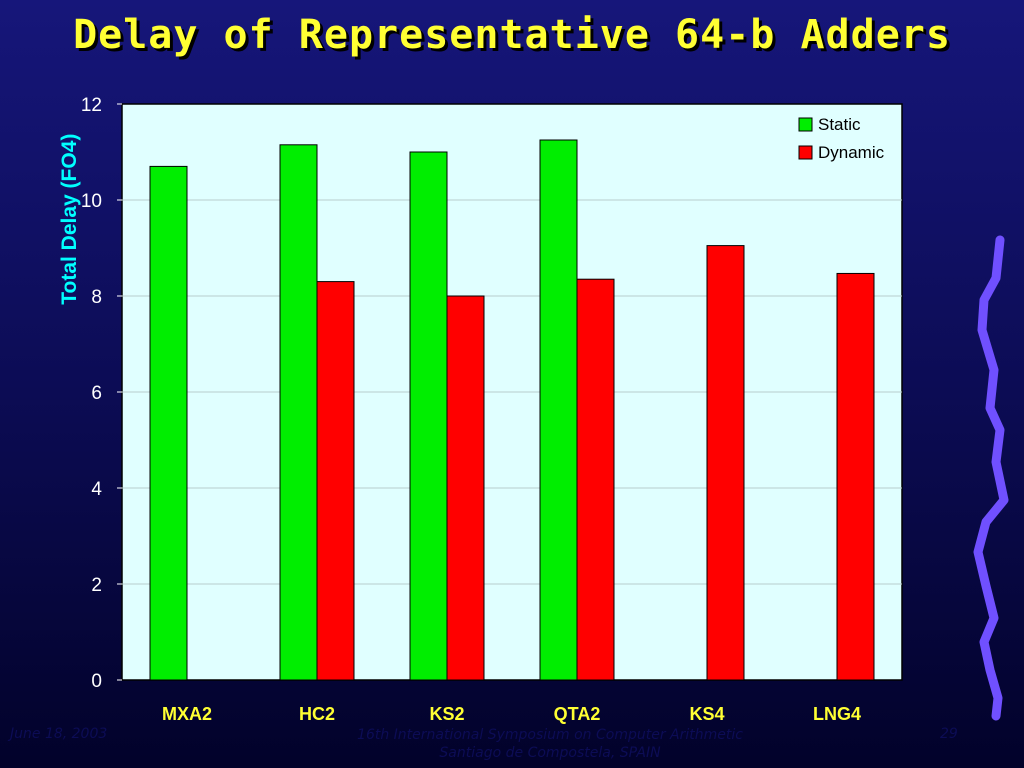 The width and height of the screenshot is (1024, 768). What do you see at coordinates (187, 714) in the screenshot?
I see `x-tick-label-mxa2: MXA2` at bounding box center [187, 714].